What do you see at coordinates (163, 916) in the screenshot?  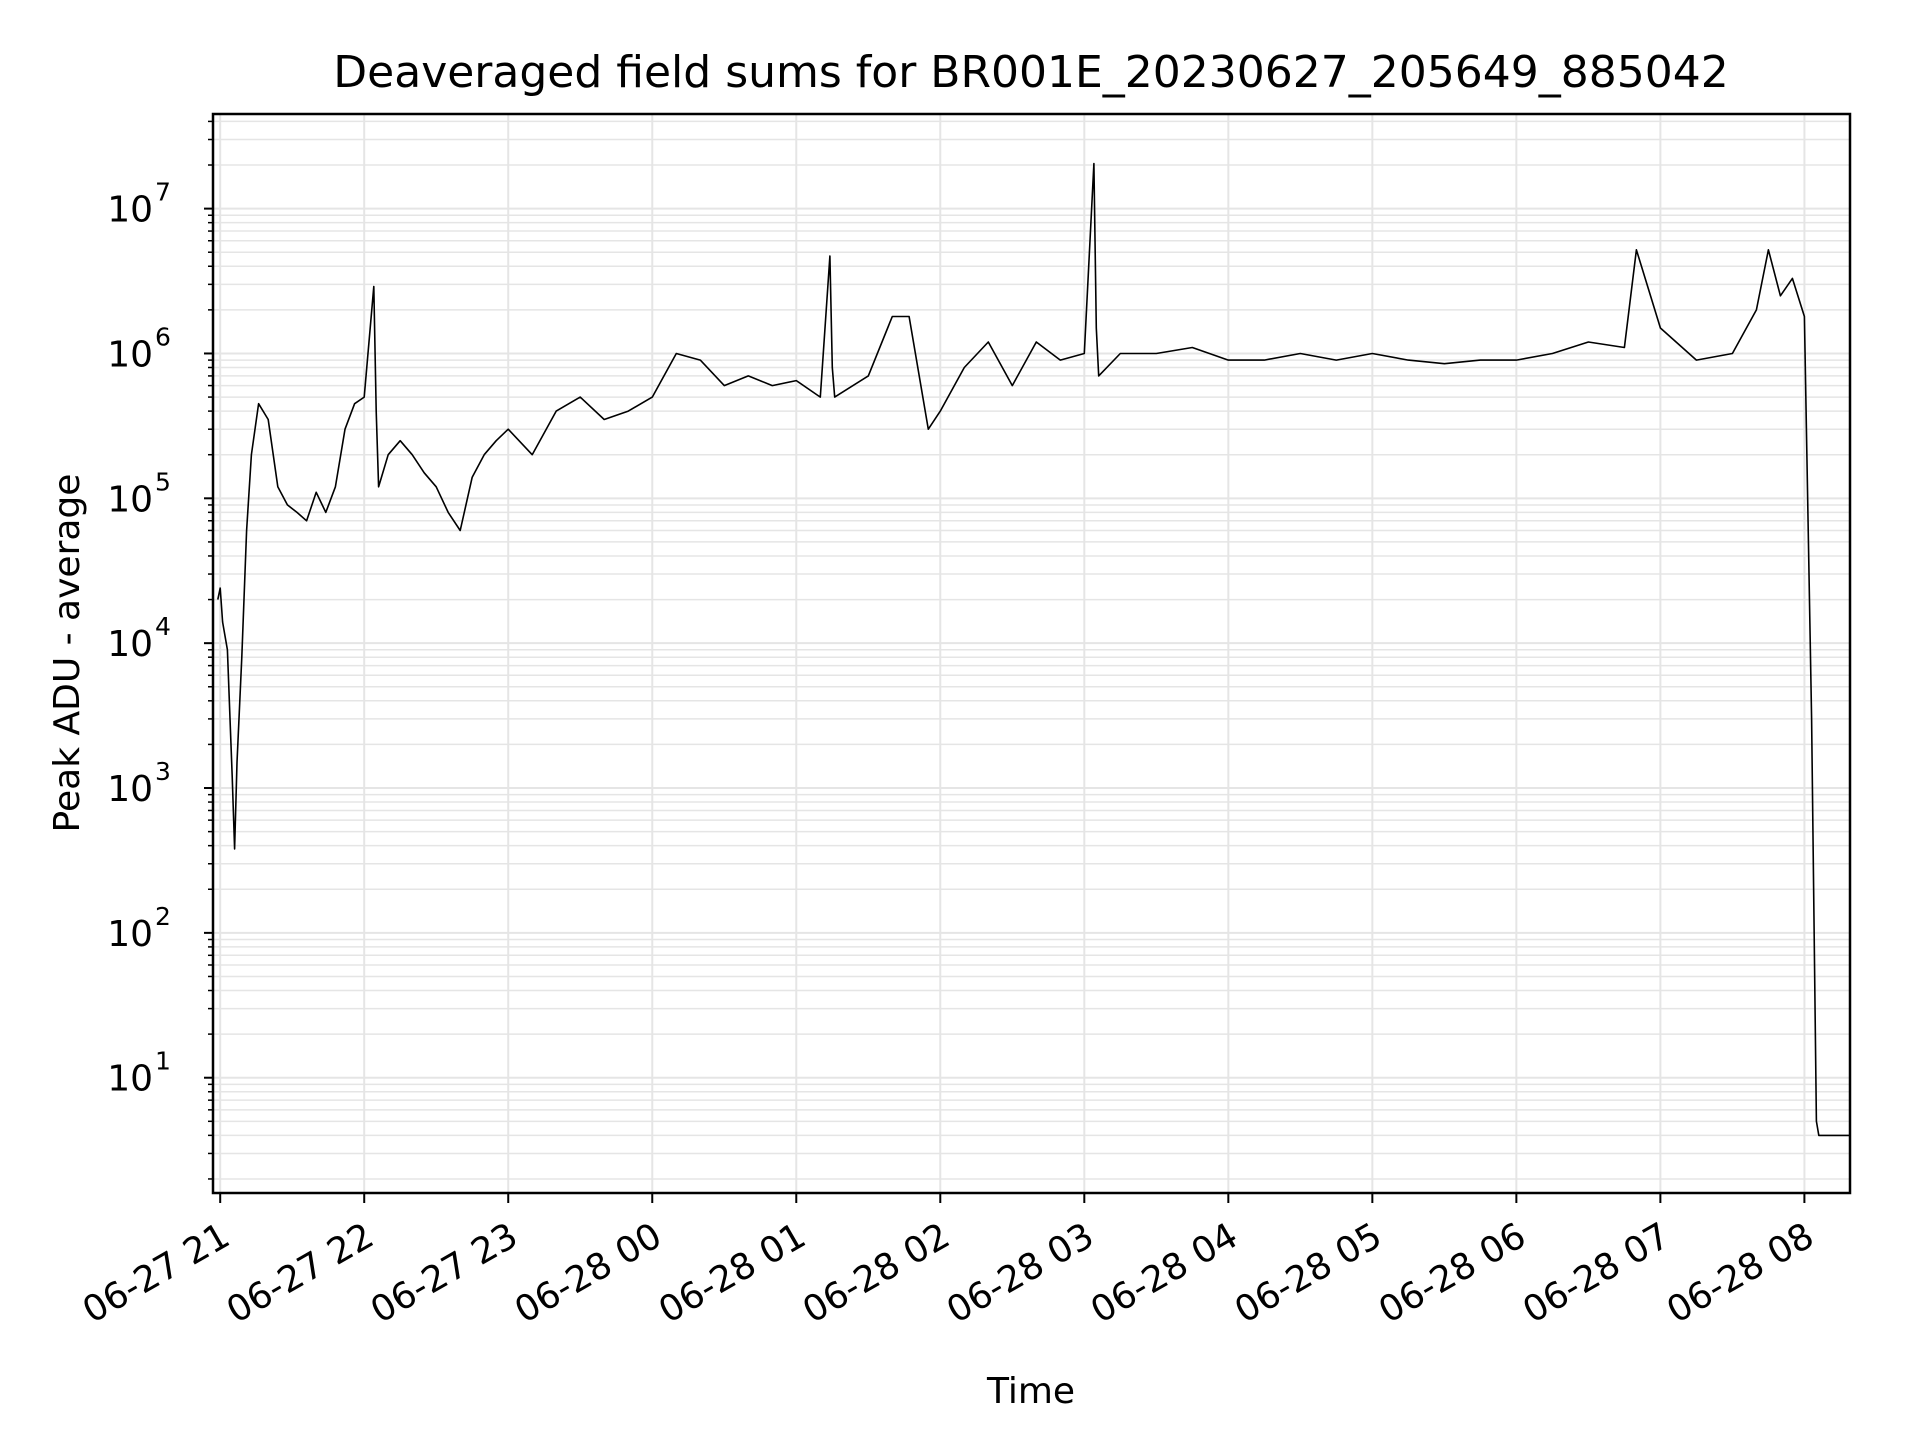 I see `y-tick-exponent: 2` at bounding box center [163, 916].